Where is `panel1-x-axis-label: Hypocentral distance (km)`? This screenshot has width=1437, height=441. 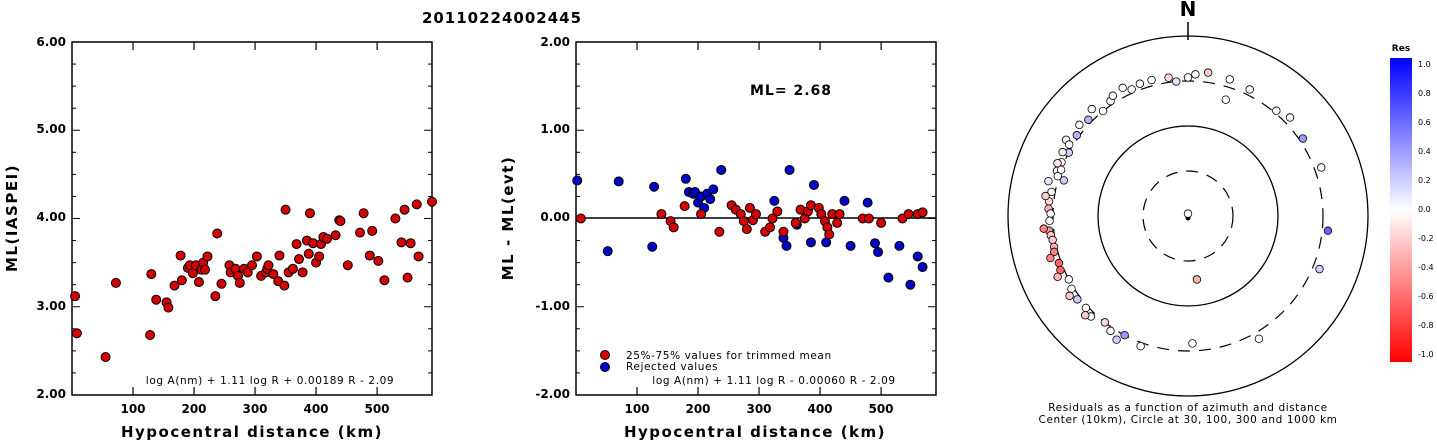 panel1-x-axis-label: Hypocentral distance (km) is located at coordinates (252, 432).